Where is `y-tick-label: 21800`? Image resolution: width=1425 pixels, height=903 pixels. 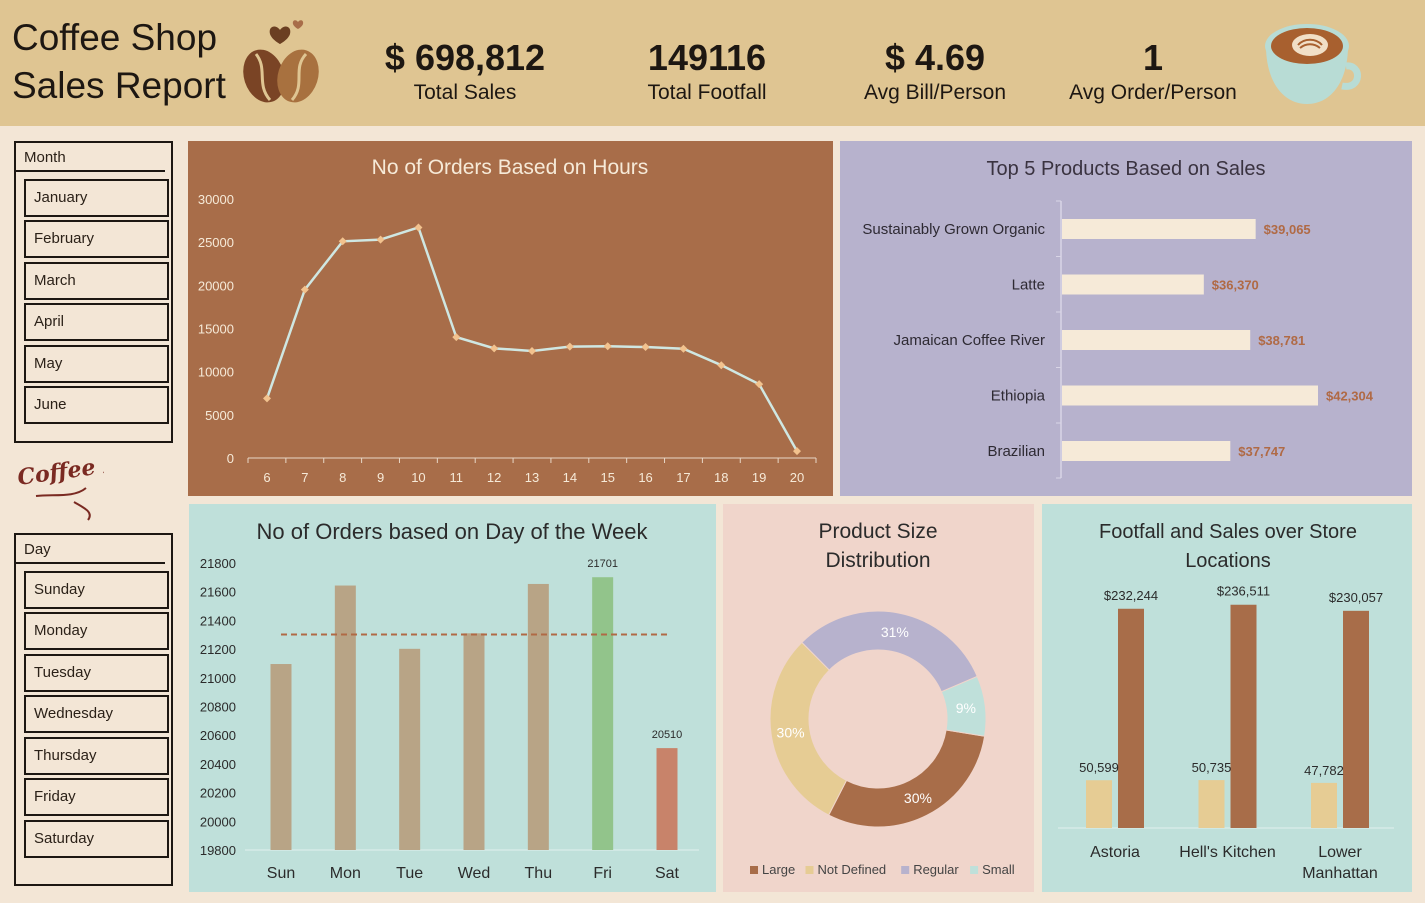 y-tick-label: 21800 is located at coordinates (218, 563).